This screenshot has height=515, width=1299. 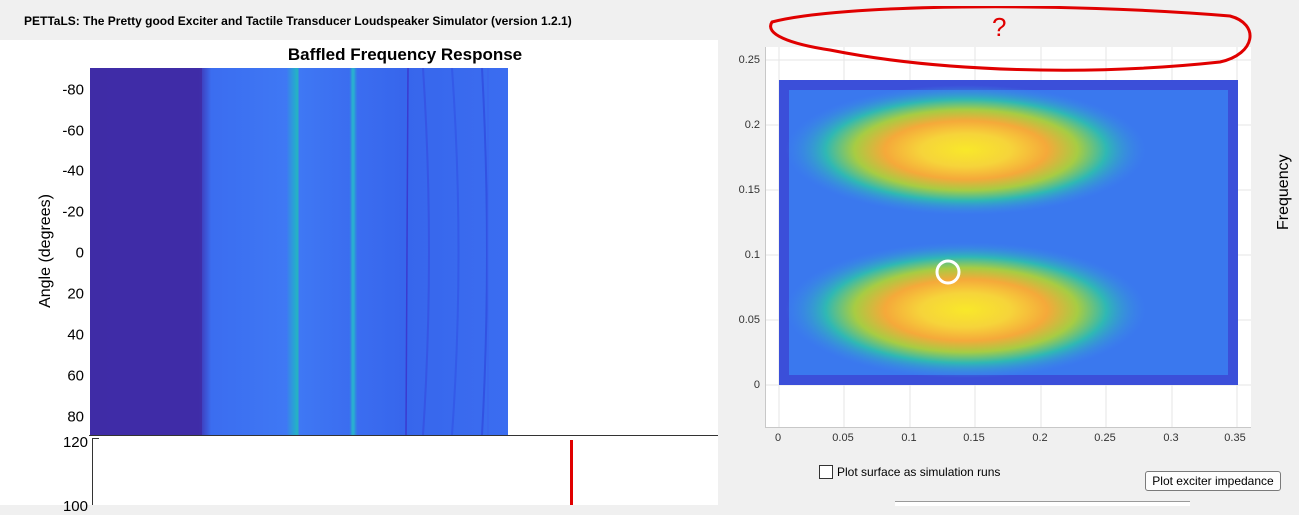 What do you see at coordinates (73, 90) in the screenshot?
I see `y-tick: -80` at bounding box center [73, 90].